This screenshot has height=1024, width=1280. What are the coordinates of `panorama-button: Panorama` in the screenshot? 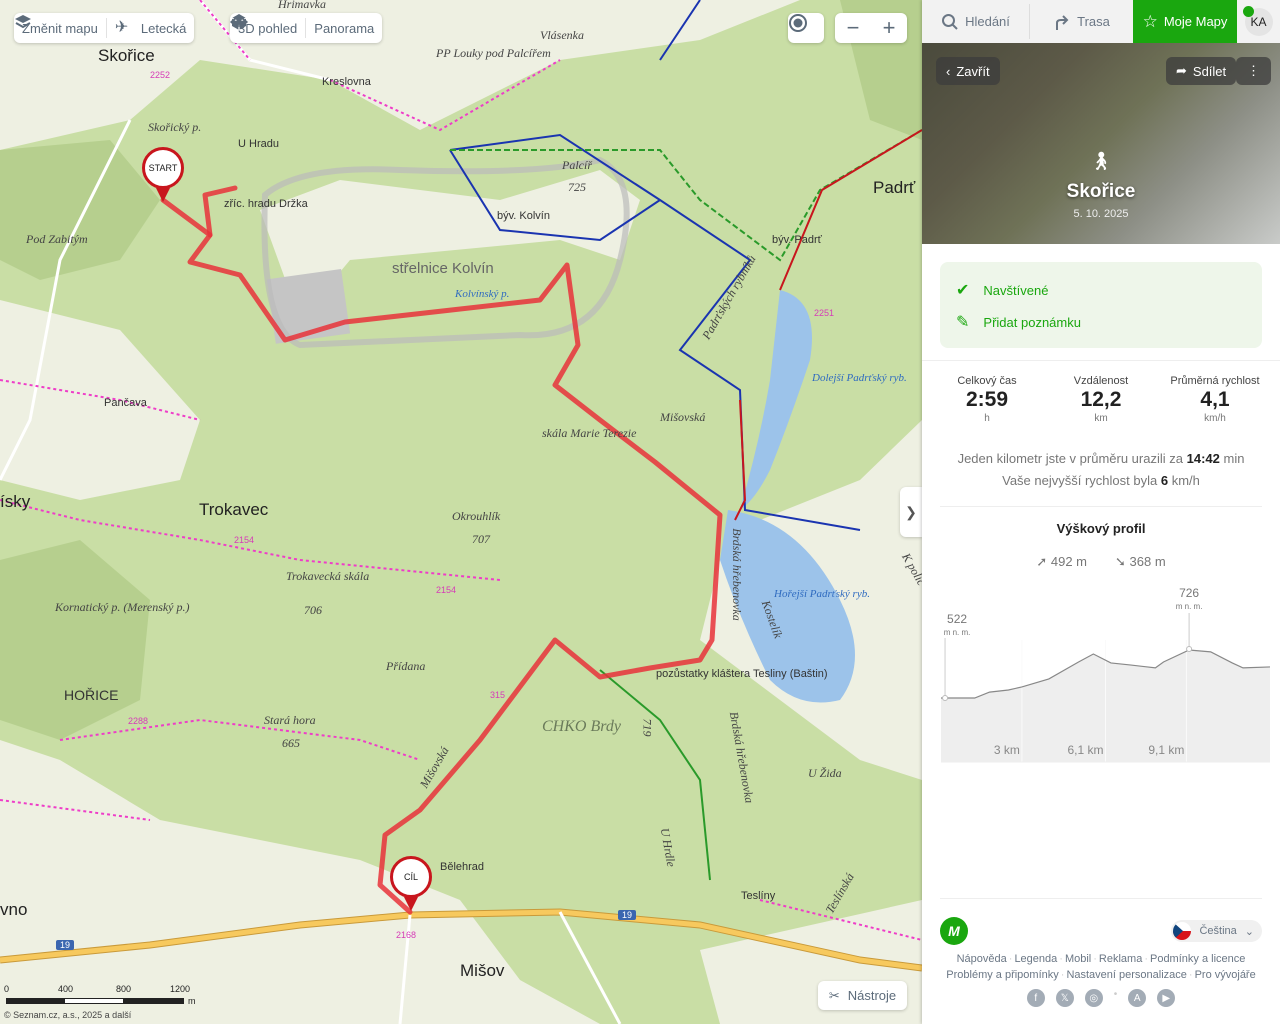 It's located at (306, 28).